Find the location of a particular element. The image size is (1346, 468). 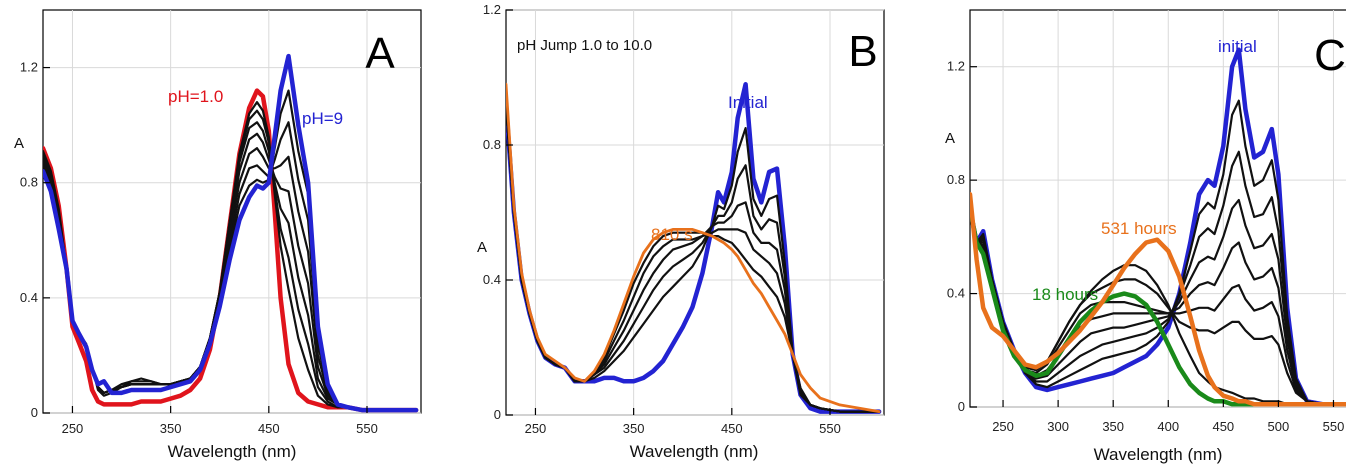

x-axis-label-b: Wavelength (nm) is located at coordinates (694, 451).